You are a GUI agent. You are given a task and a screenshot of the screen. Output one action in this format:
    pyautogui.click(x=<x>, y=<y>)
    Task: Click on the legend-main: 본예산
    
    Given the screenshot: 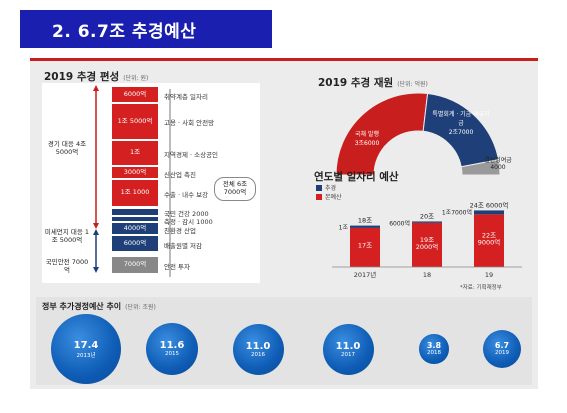 What is the action you would take?
    pyautogui.click(x=329, y=196)
    